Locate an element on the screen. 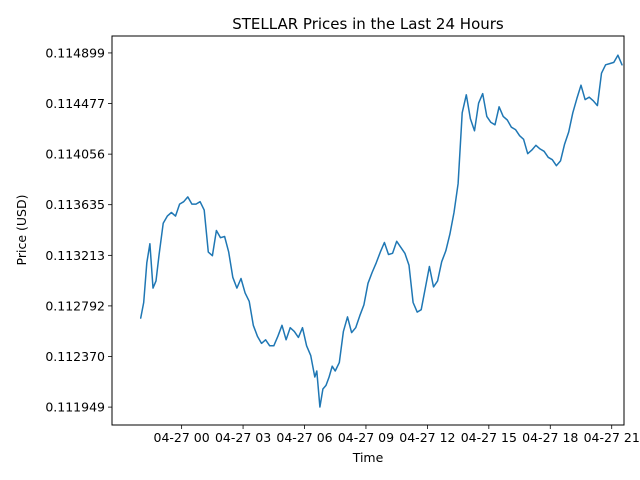 Image resolution: width=640 pixels, height=480 pixels. y-tick-label: 0.114899 is located at coordinates (75, 52).